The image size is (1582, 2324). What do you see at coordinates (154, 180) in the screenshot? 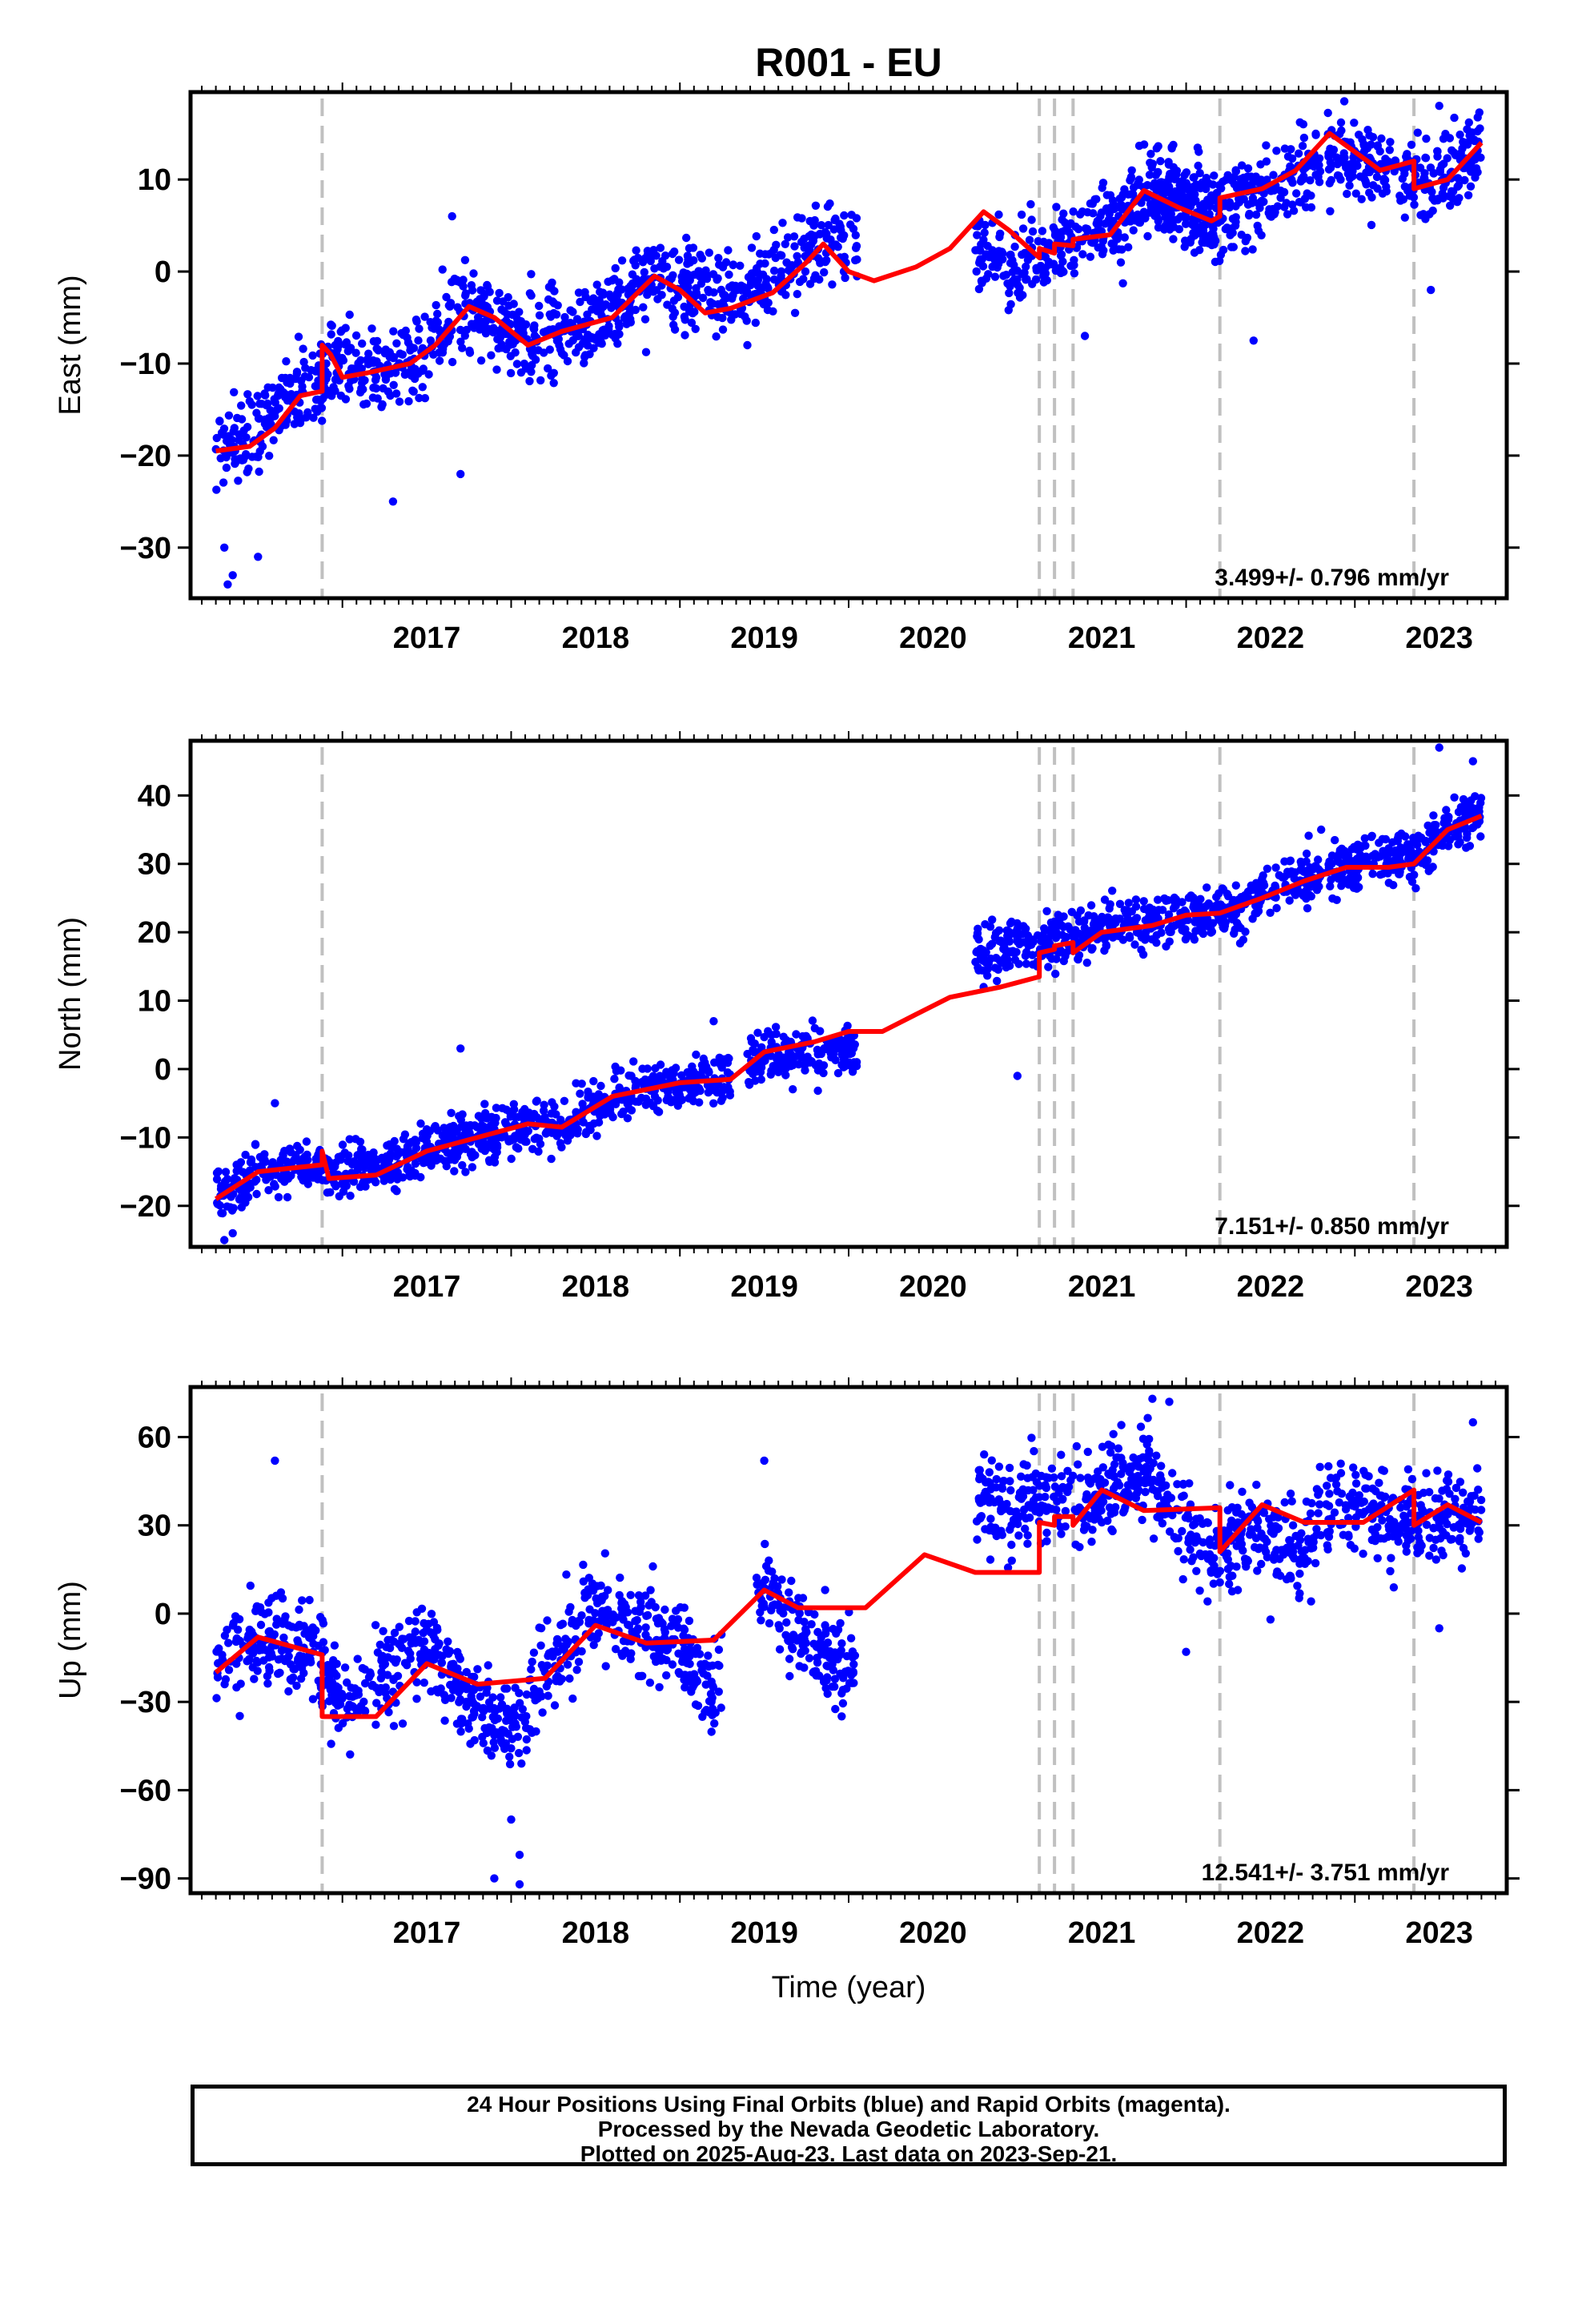
I see `panel-east-ytick-label: 10` at bounding box center [154, 180].